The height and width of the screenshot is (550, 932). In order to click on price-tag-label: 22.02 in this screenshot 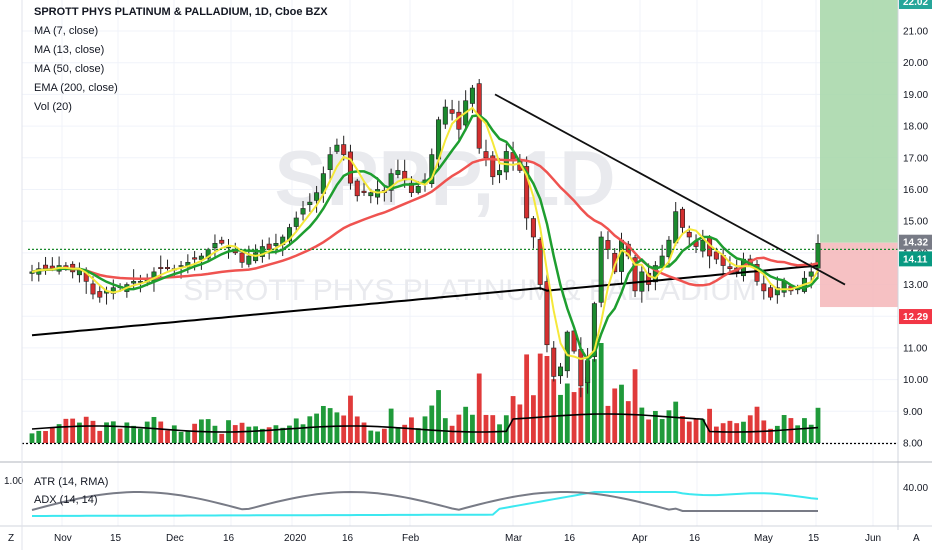, I will do `click(915, 4)`.